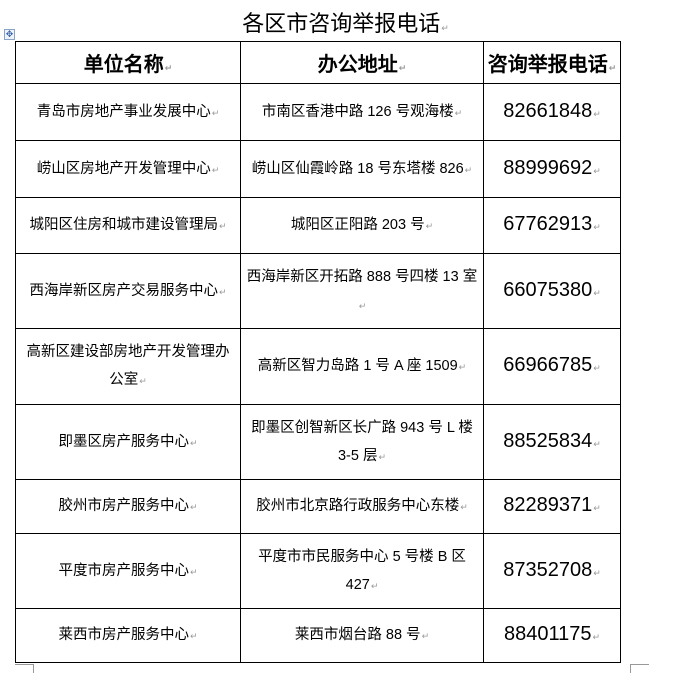  I want to click on cell-name: 崂山区房地产开发管理中心, so click(128, 169).